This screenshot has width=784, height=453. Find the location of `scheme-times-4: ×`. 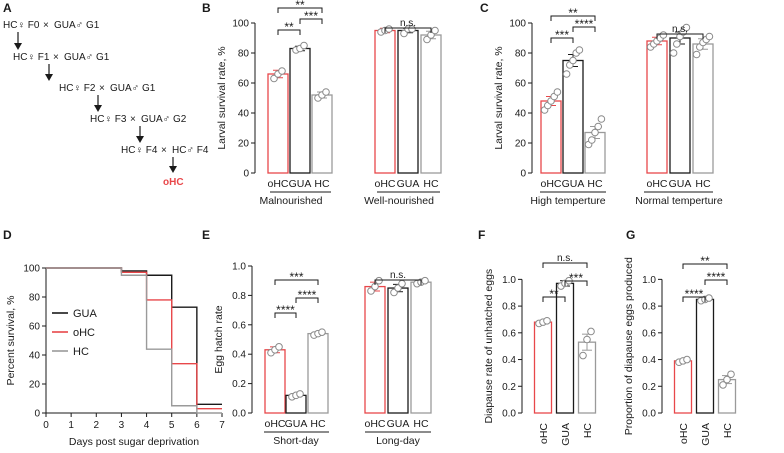

scheme-times-4: × is located at coordinates (164, 150).